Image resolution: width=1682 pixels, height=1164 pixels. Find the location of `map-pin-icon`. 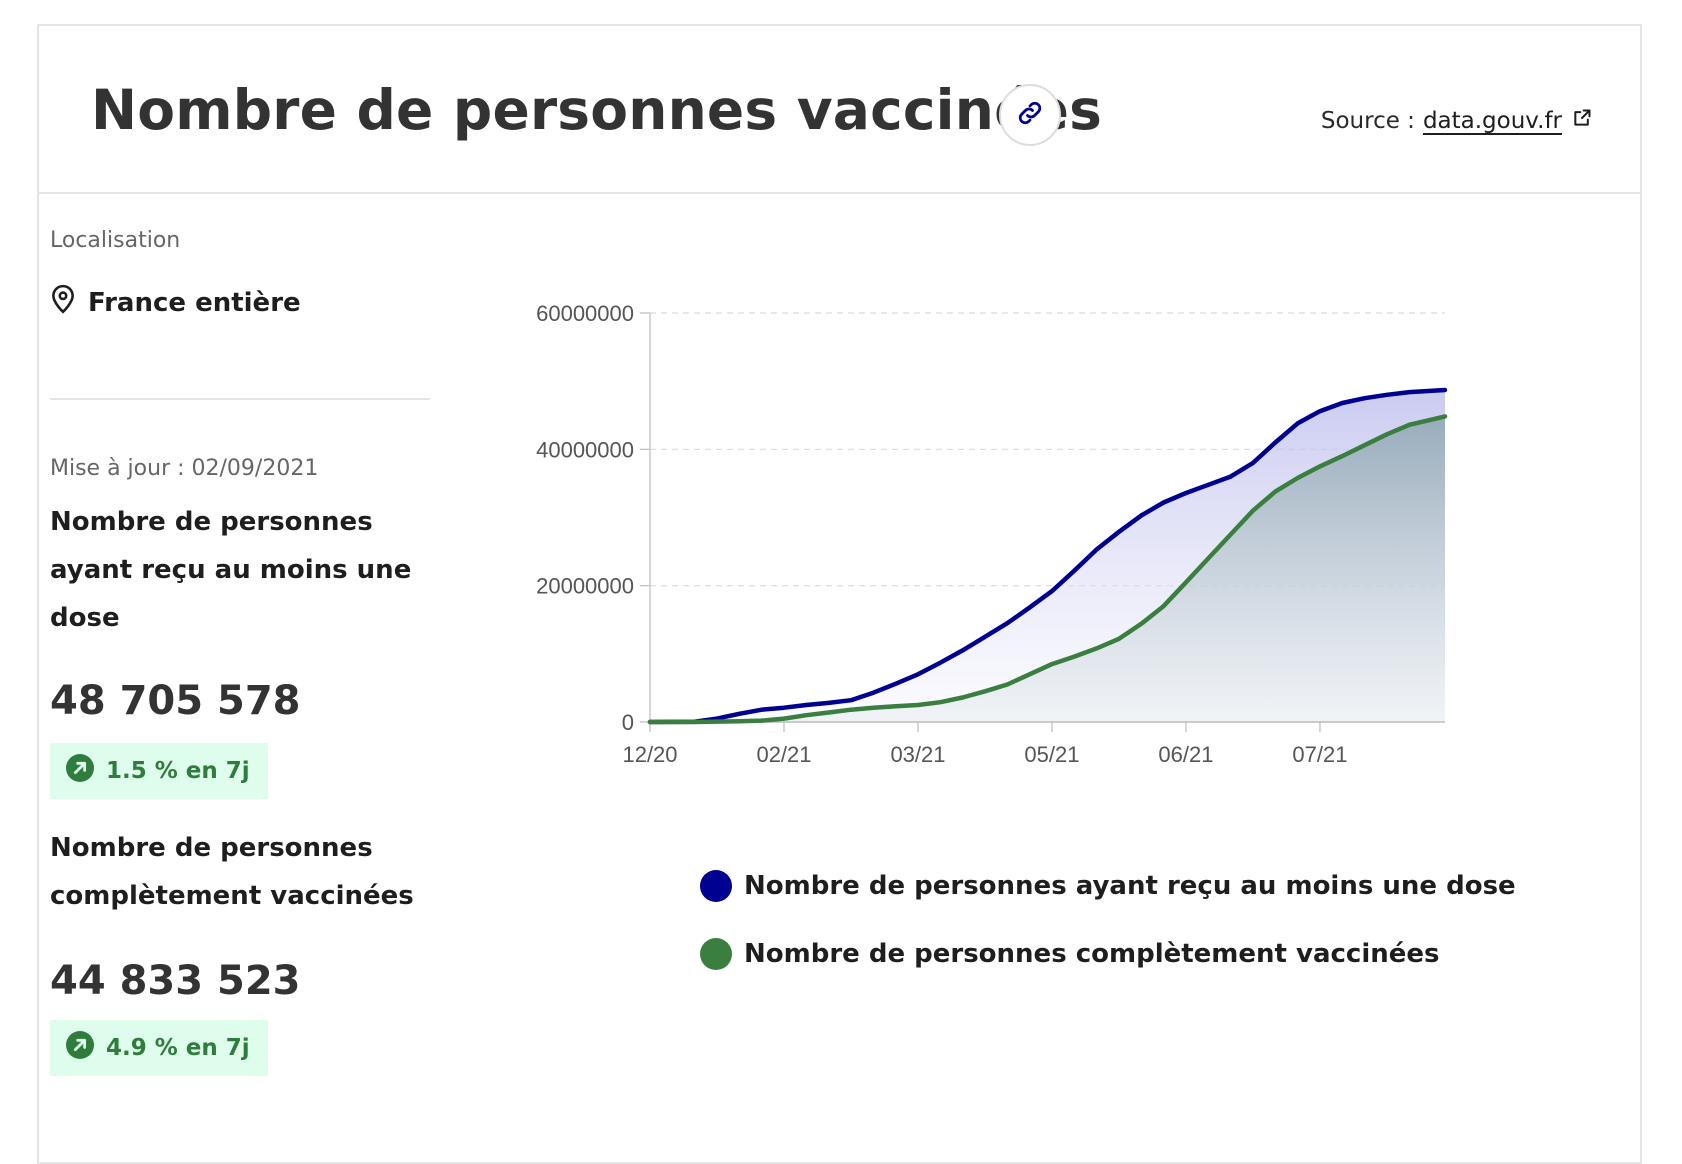

map-pin-icon is located at coordinates (69, 302).